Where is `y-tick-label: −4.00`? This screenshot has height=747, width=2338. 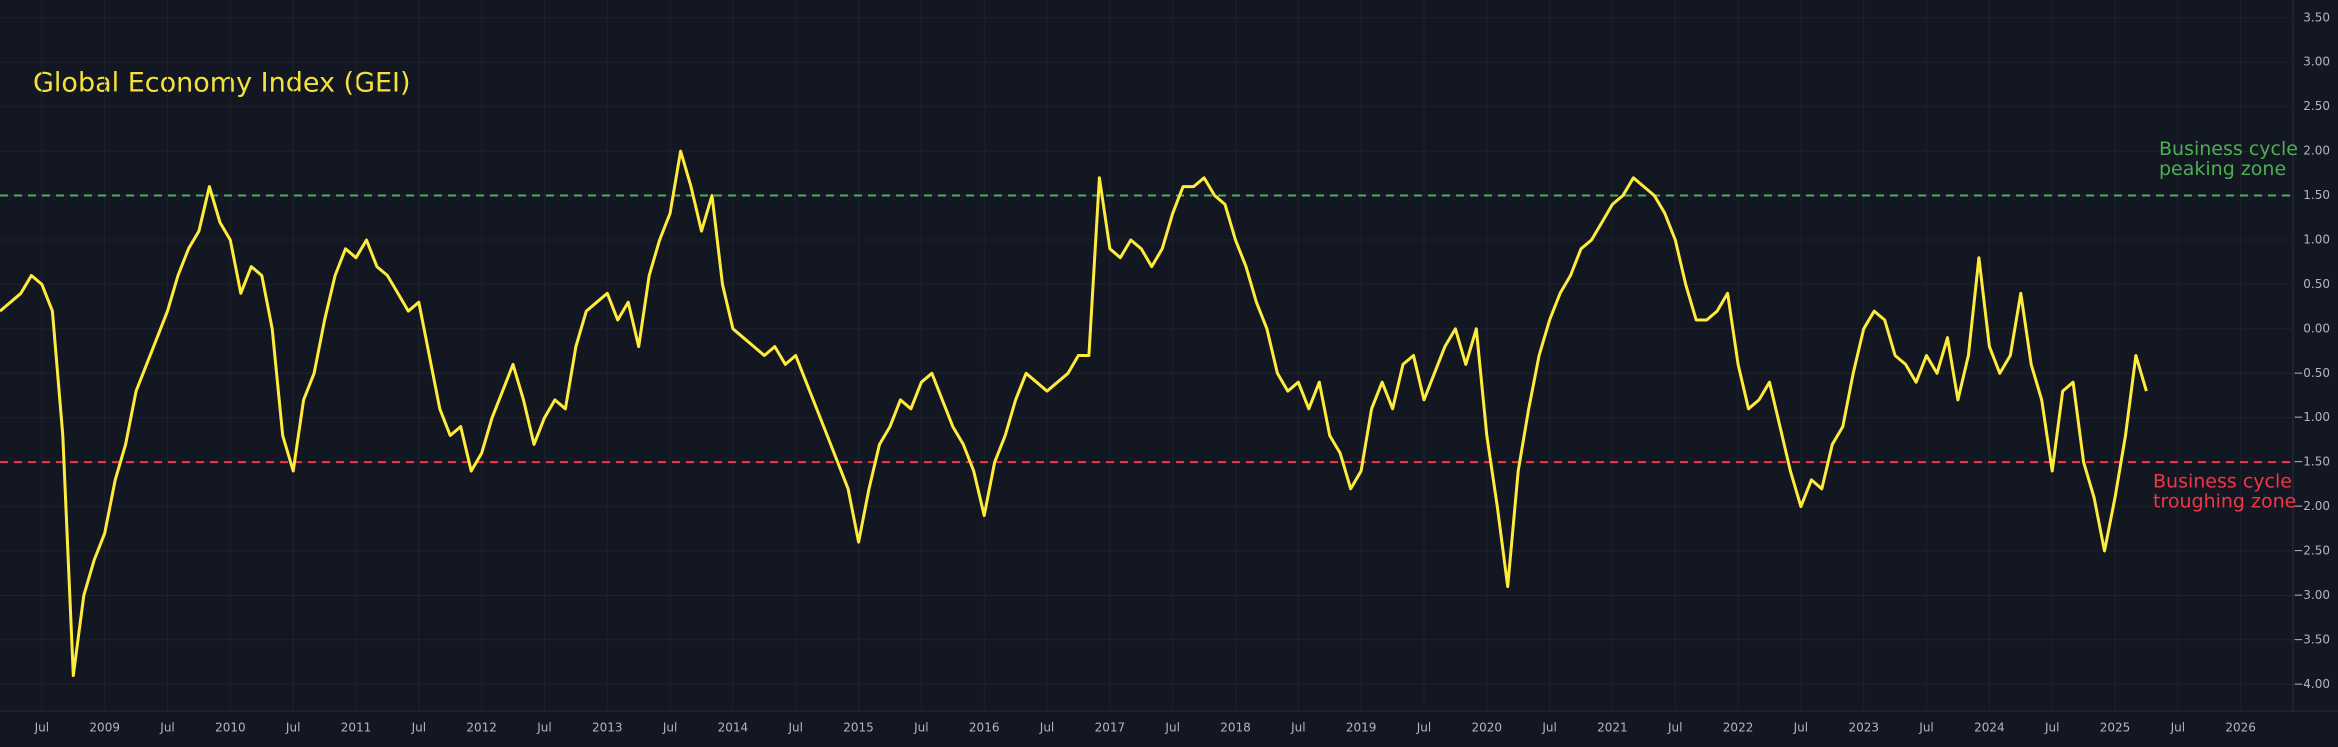
y-tick-label: −4.00 is located at coordinates (2311, 684).